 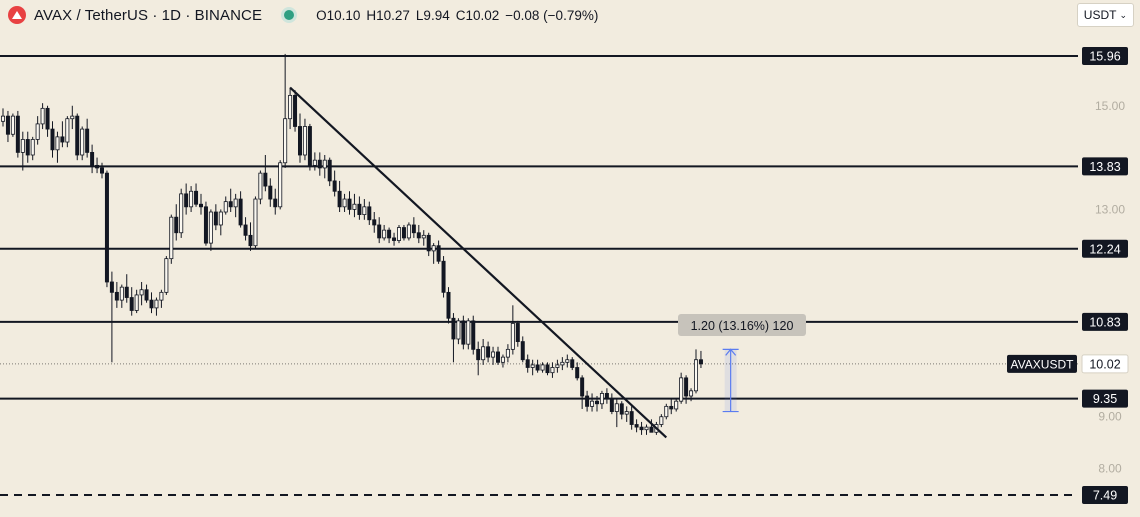 I want to click on symbol-price-label: AVAXUSDT, so click(x=1043, y=364).